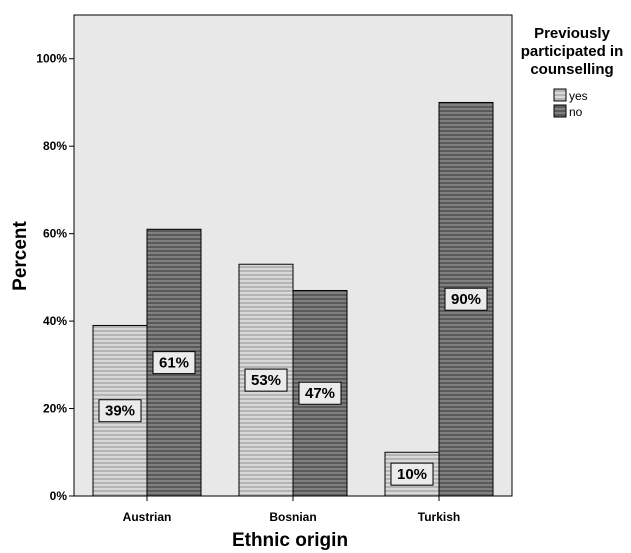 The width and height of the screenshot is (631, 553). I want to click on x-tick-label-austrian: Austrian, so click(147, 517).